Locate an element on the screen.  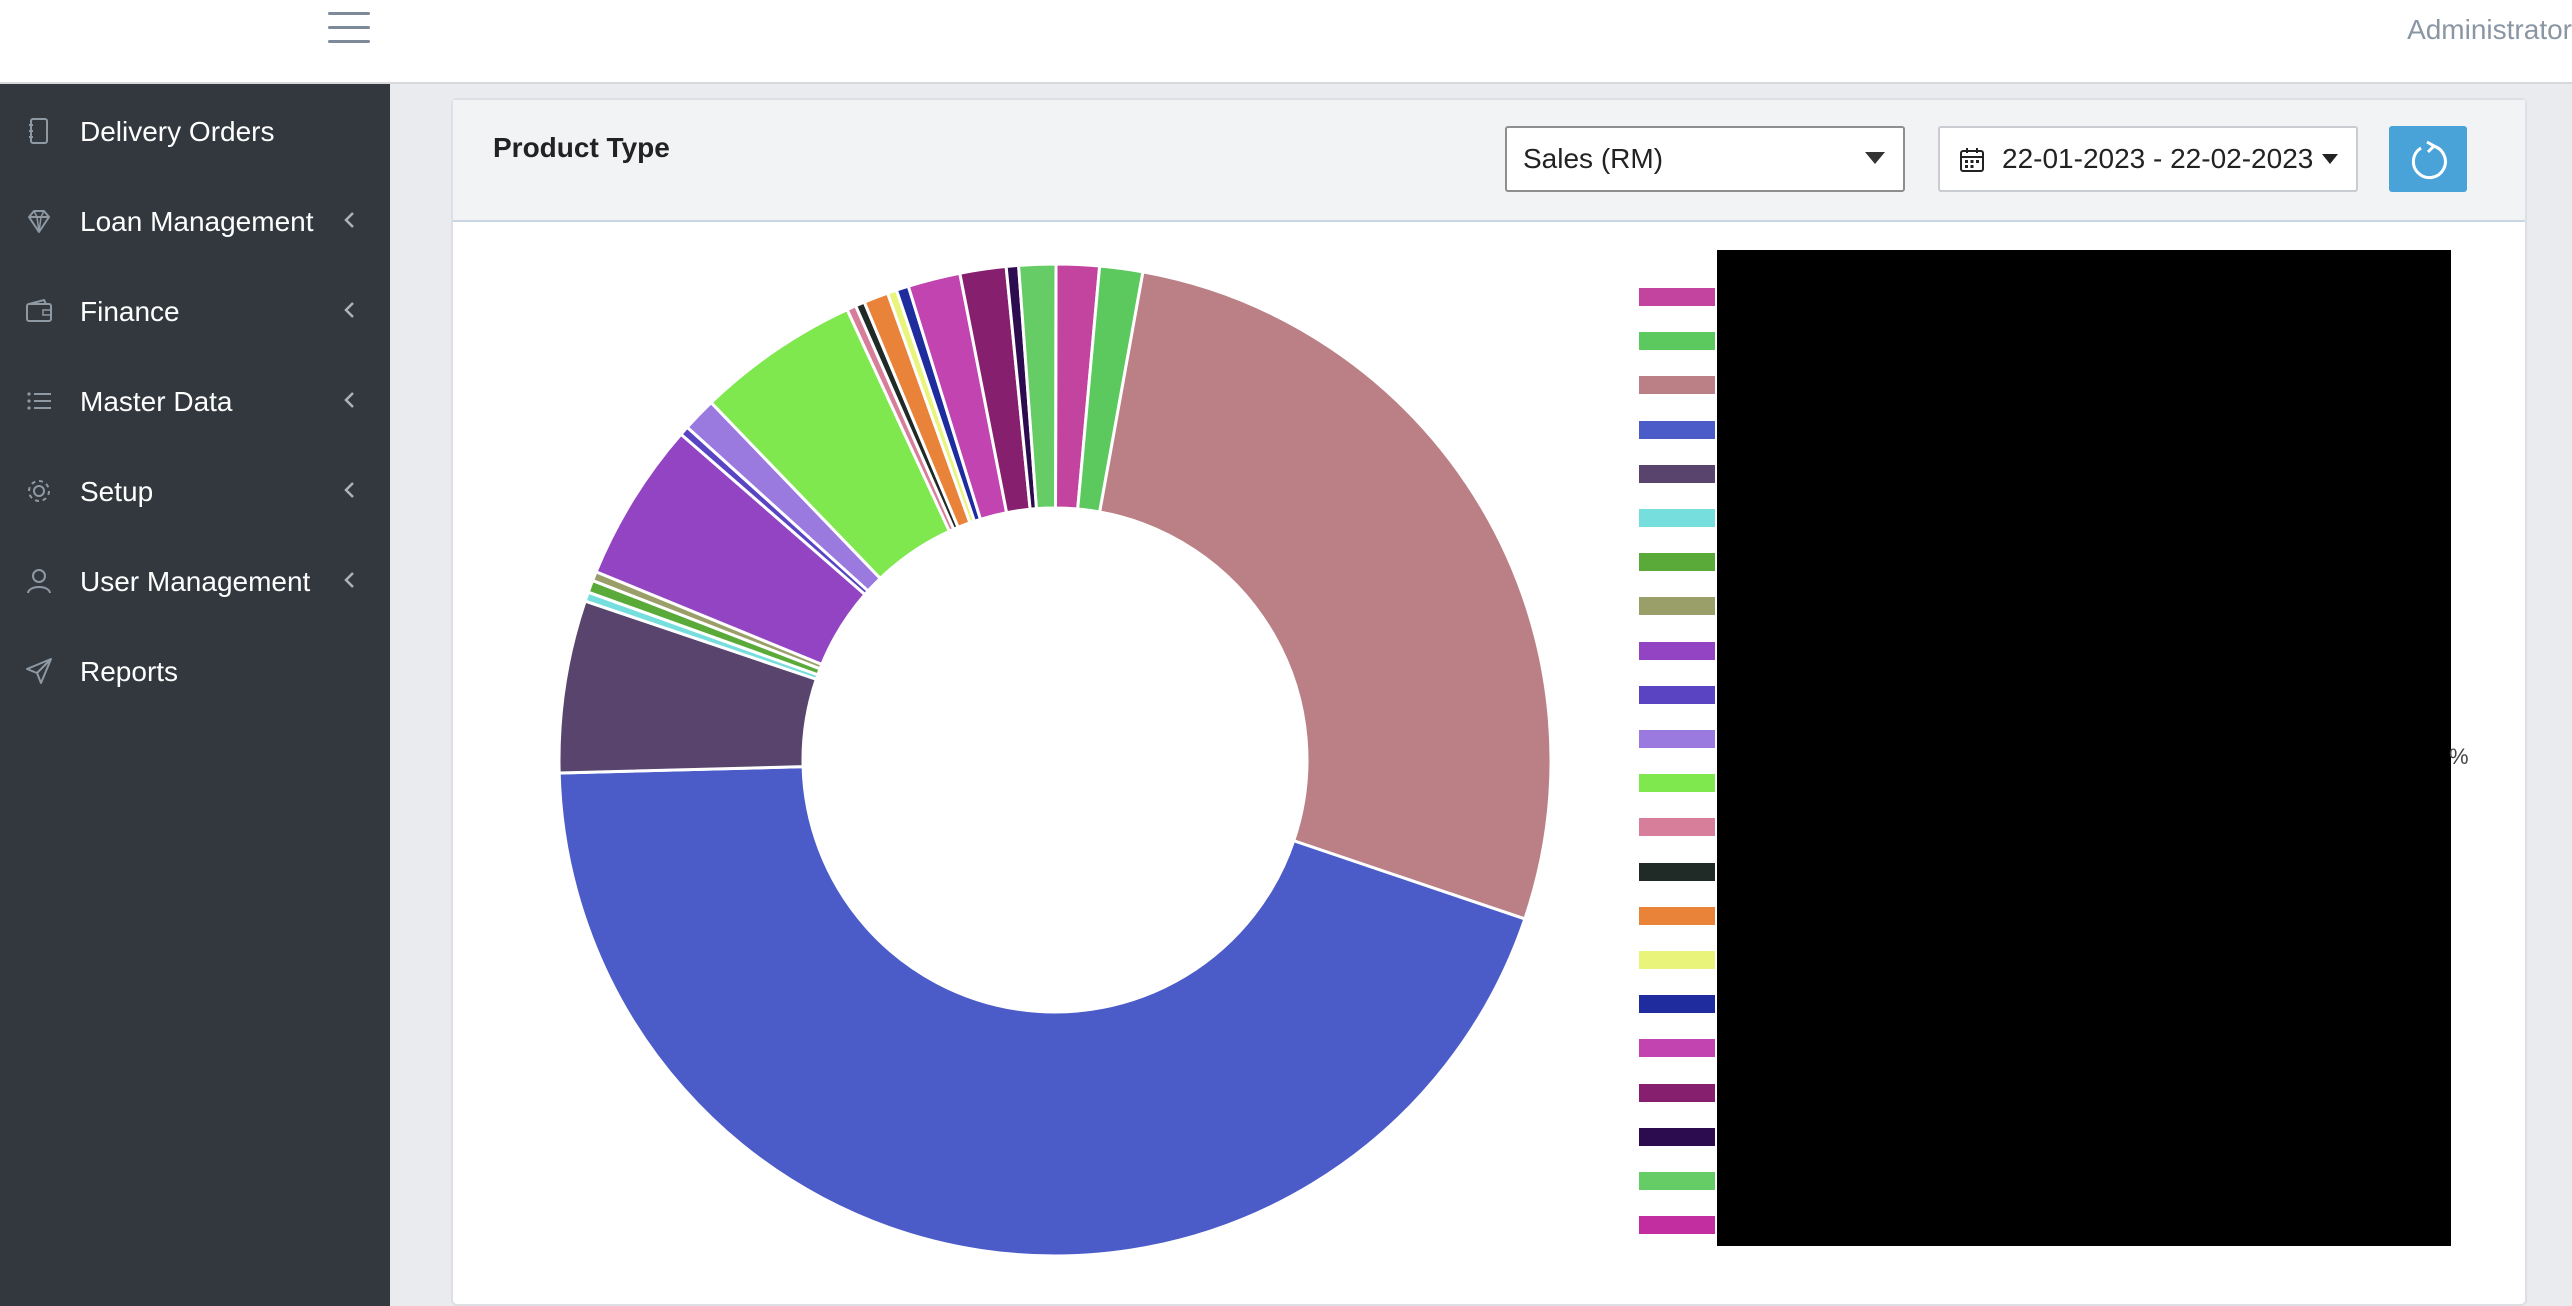
sidebar-item-label: Setup is located at coordinates (117, 491).